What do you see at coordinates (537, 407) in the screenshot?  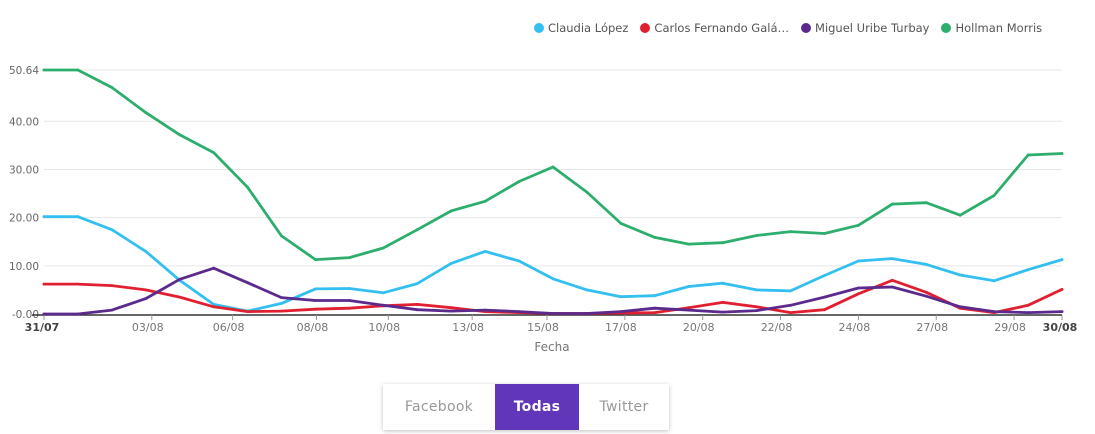 I see `todas-button: Todas` at bounding box center [537, 407].